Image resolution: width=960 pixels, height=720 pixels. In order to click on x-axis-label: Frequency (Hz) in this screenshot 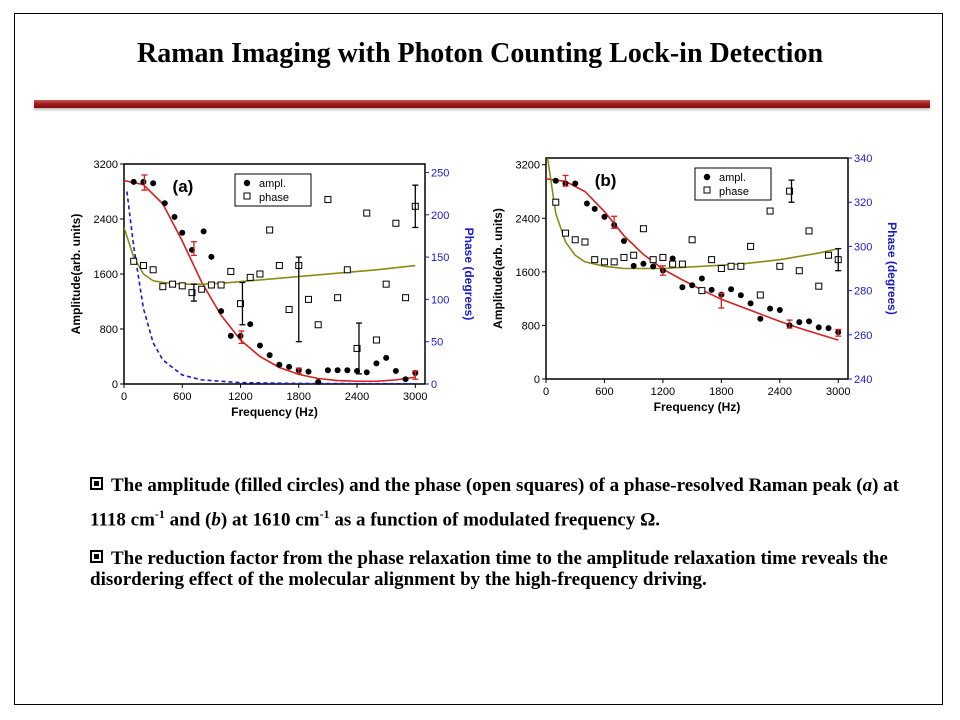, I will do `click(274, 412)`.